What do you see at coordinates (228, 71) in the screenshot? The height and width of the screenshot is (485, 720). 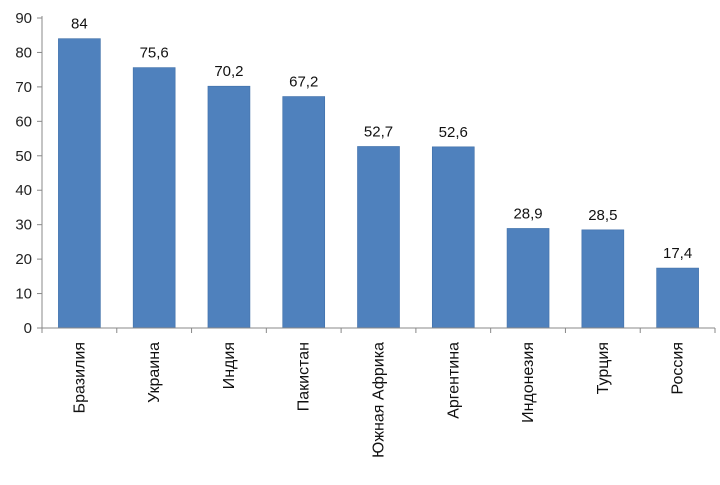 I see `data-label: 70,2` at bounding box center [228, 71].